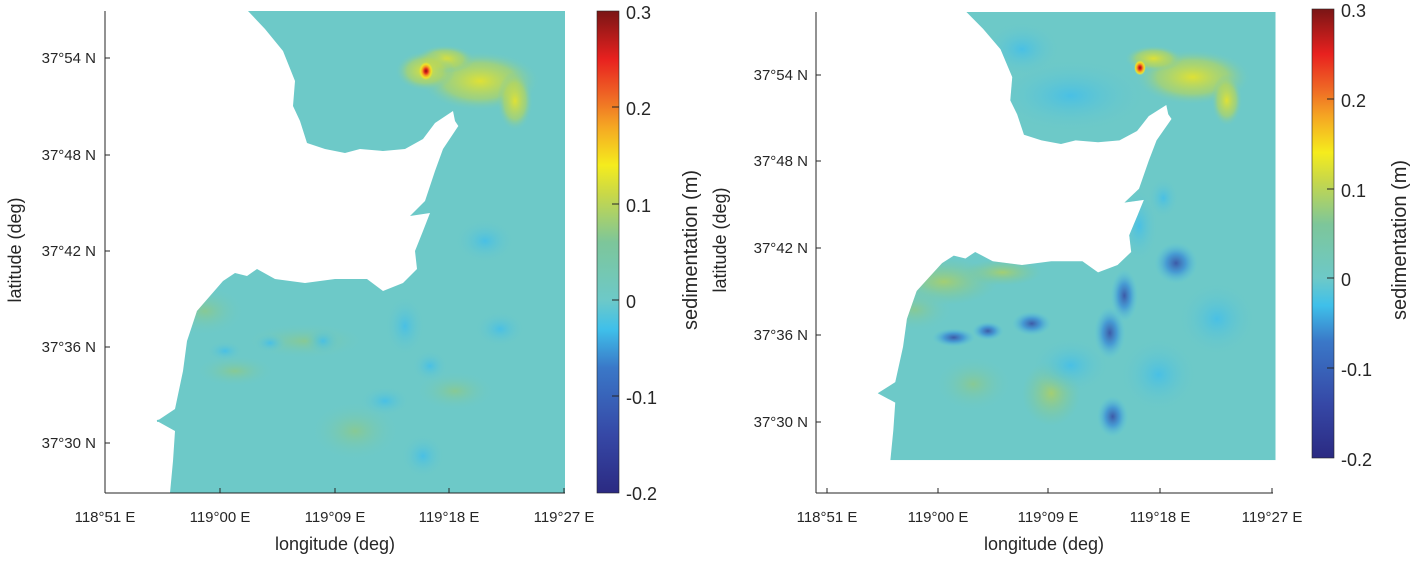 Image resolution: width=1417 pixels, height=561 pixels. Describe the element at coordinates (1353, 11) in the screenshot. I see `right-cb-tick-label: 0.3` at that location.